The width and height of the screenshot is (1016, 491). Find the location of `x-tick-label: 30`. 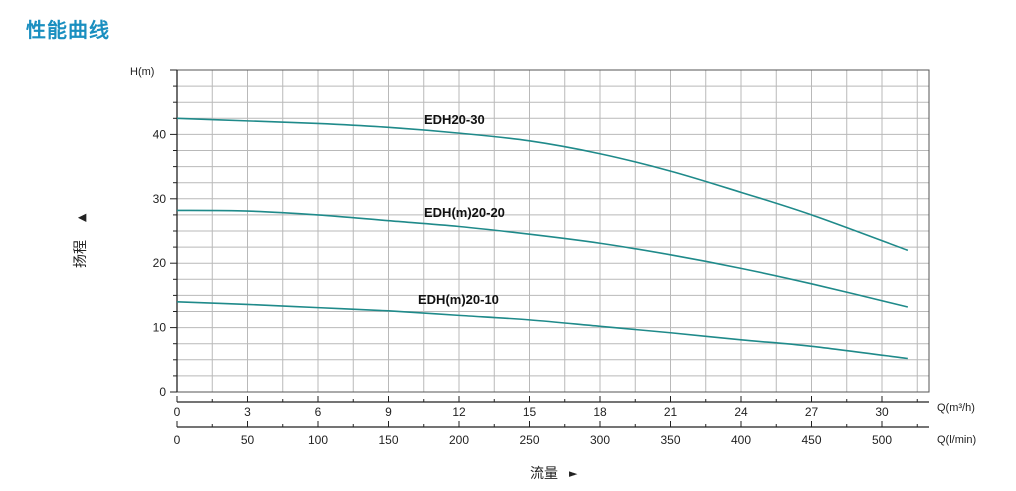

x-tick-label: 30 is located at coordinates (882, 412).